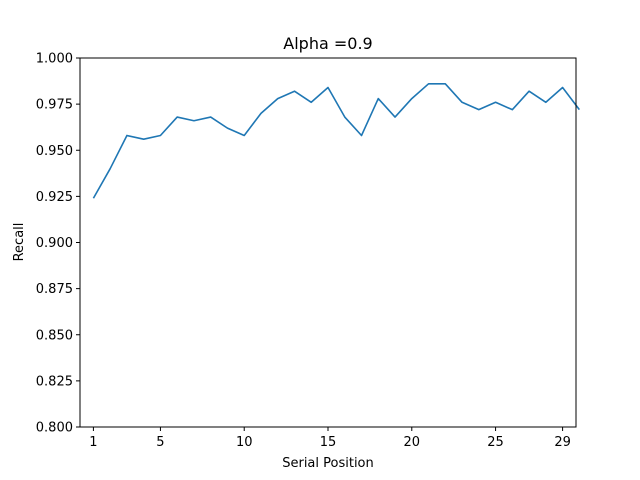 The height and width of the screenshot is (480, 640). I want to click on x-tick-label: 25, so click(495, 442).